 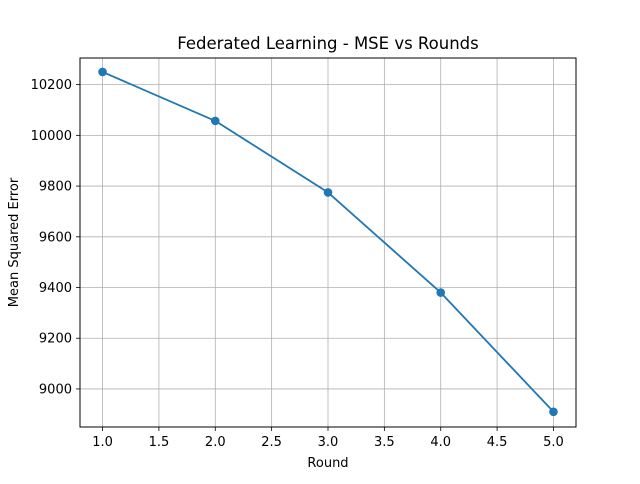 What do you see at coordinates (51, 85) in the screenshot?
I see `y-tick-label: 10200` at bounding box center [51, 85].